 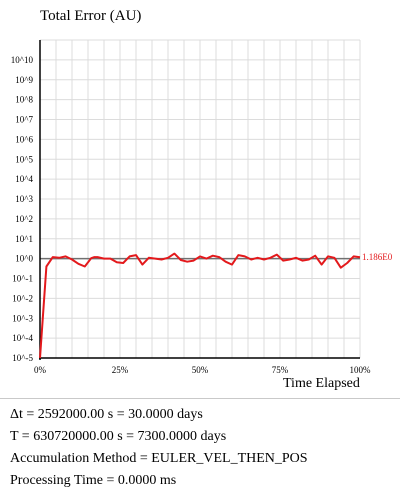 I want to click on y-tick-label: 10^-5, so click(x=22, y=358).